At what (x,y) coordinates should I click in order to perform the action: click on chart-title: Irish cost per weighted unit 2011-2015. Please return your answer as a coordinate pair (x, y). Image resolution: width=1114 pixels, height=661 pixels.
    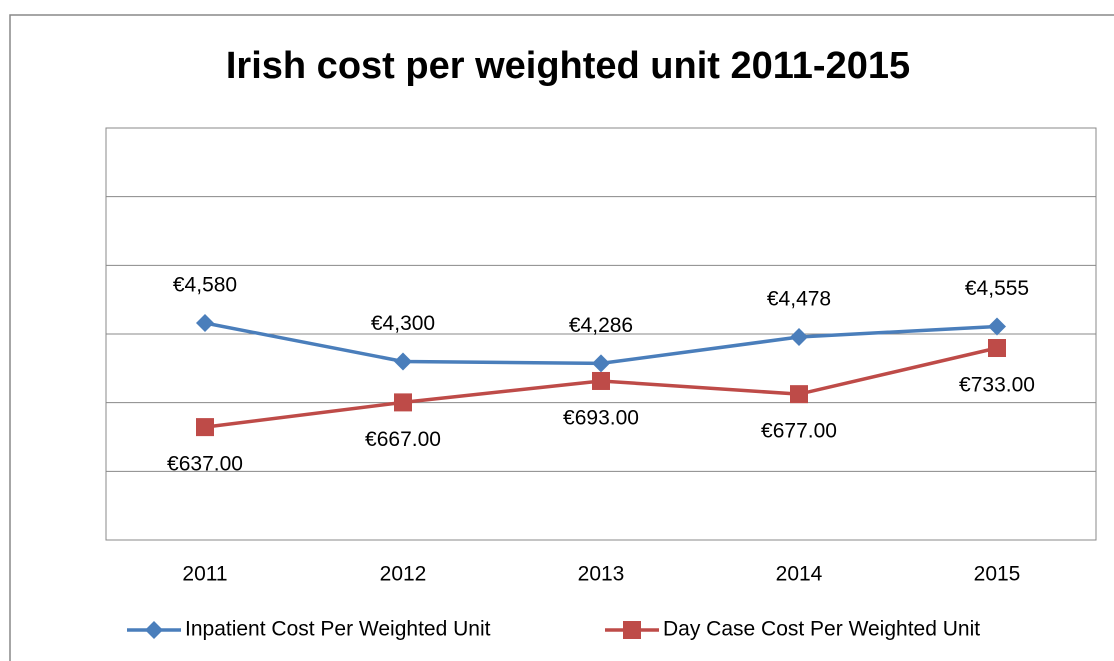
    Looking at the image, I should click on (568, 66).